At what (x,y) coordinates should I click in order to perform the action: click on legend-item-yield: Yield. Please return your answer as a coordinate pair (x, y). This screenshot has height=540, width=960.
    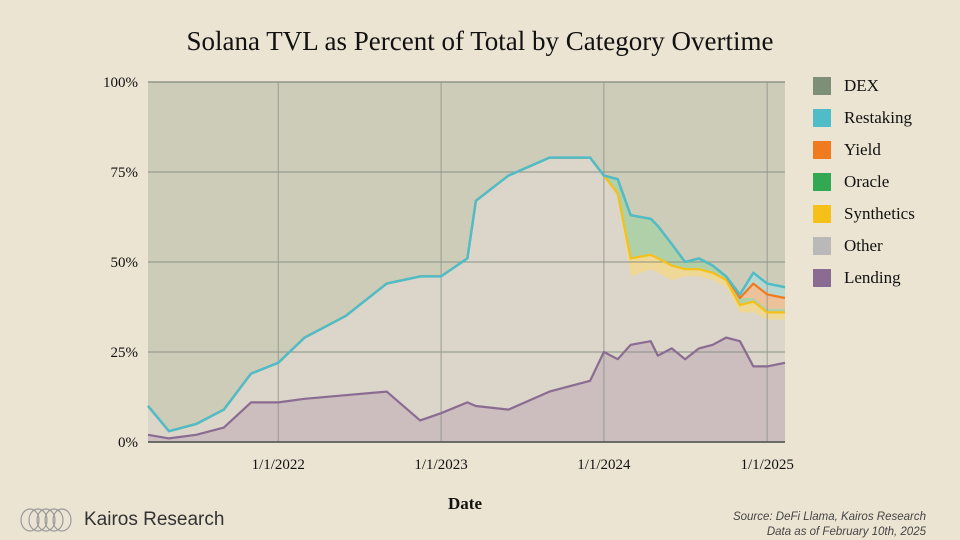
    Looking at the image, I should click on (864, 150).